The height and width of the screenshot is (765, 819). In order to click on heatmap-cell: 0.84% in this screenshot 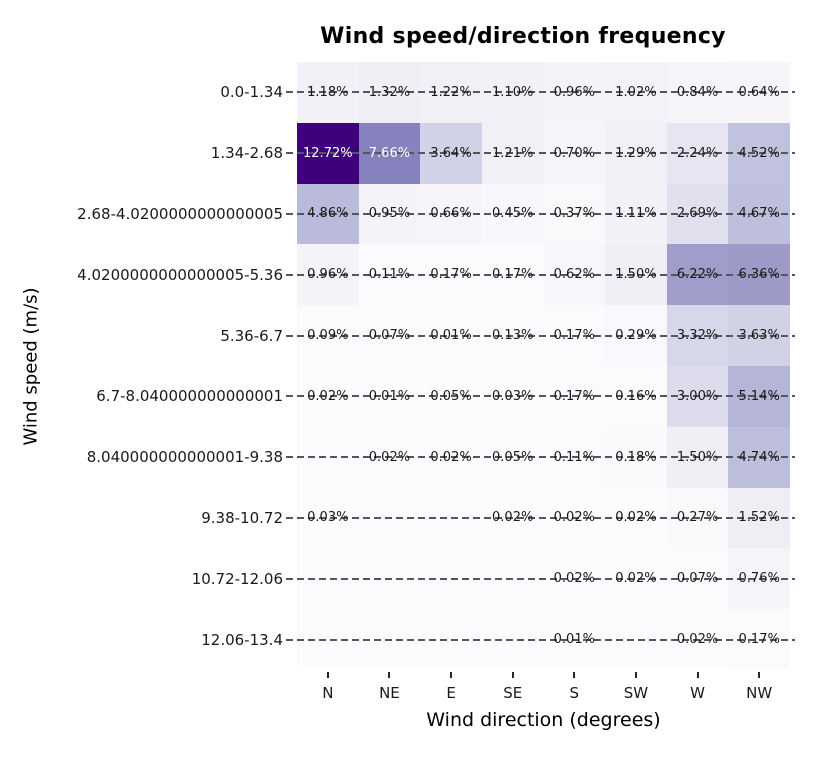, I will do `click(697, 92)`.